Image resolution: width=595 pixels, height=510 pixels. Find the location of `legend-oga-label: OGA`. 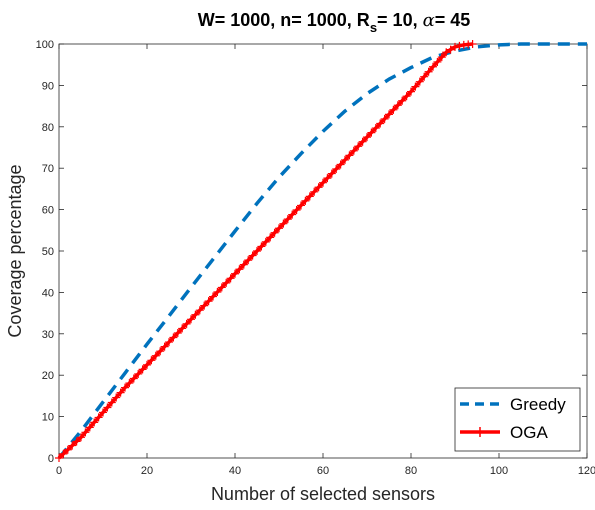

legend-oga-label: OGA is located at coordinates (529, 432).